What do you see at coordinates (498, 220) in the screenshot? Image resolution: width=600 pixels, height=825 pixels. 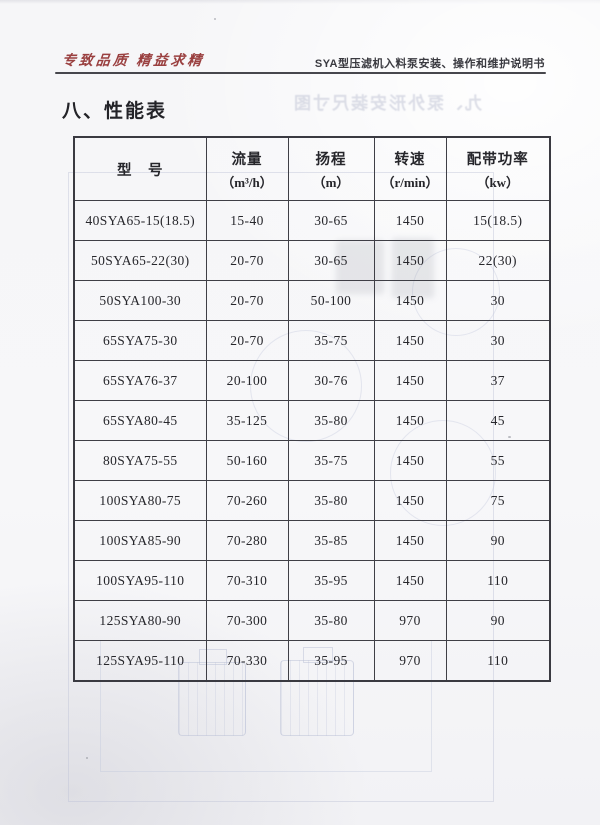 I see `cell-power: 15(18.5)` at bounding box center [498, 220].